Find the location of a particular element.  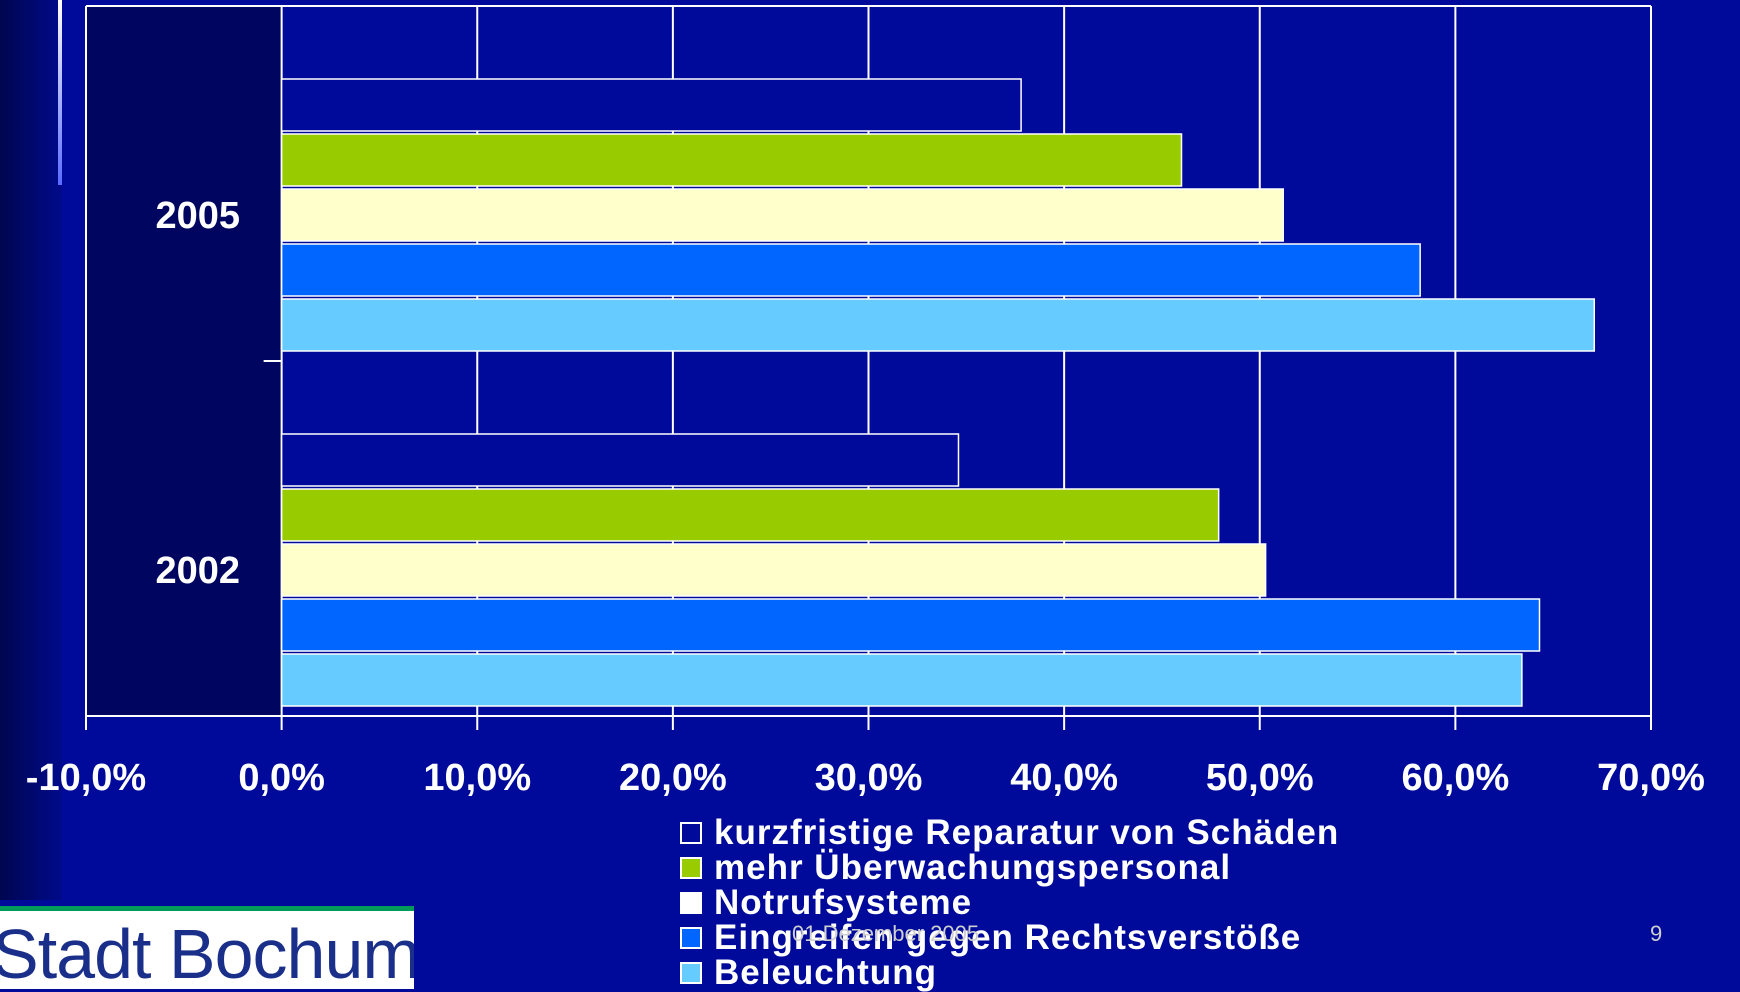

x-tick-label: 10,0% is located at coordinates (477, 778).